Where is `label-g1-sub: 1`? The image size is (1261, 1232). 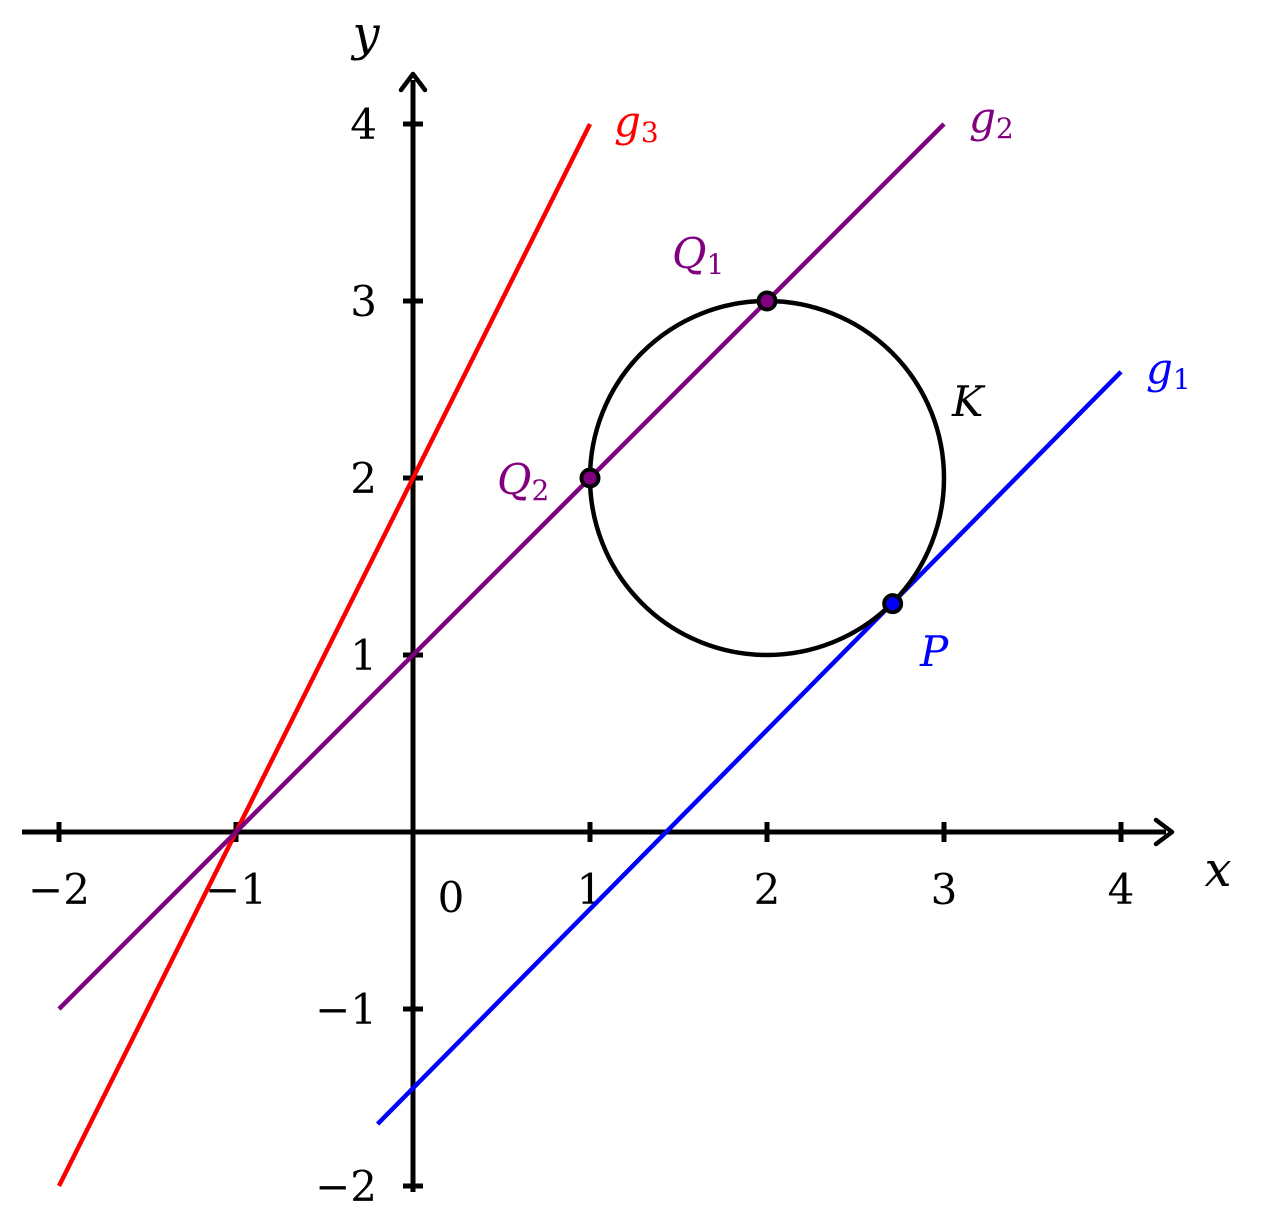 label-g1-sub: 1 is located at coordinates (1182, 379).